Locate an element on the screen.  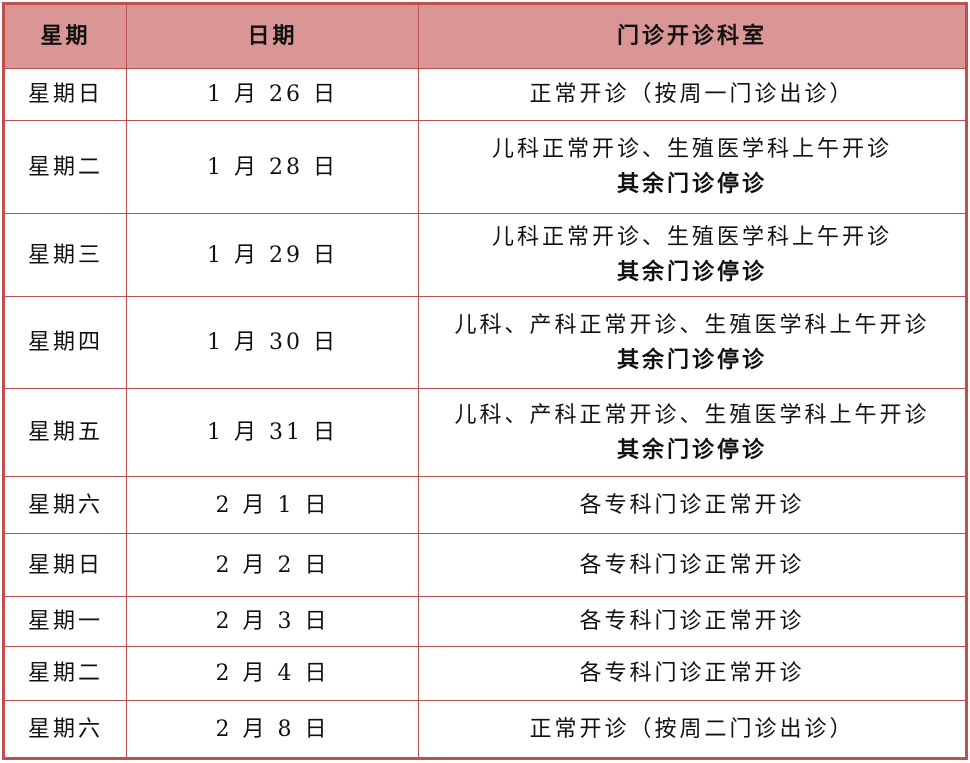
table-row: 星期六 2 月 1 日 各专科门诊正常开诊 is located at coordinates (485, 505).